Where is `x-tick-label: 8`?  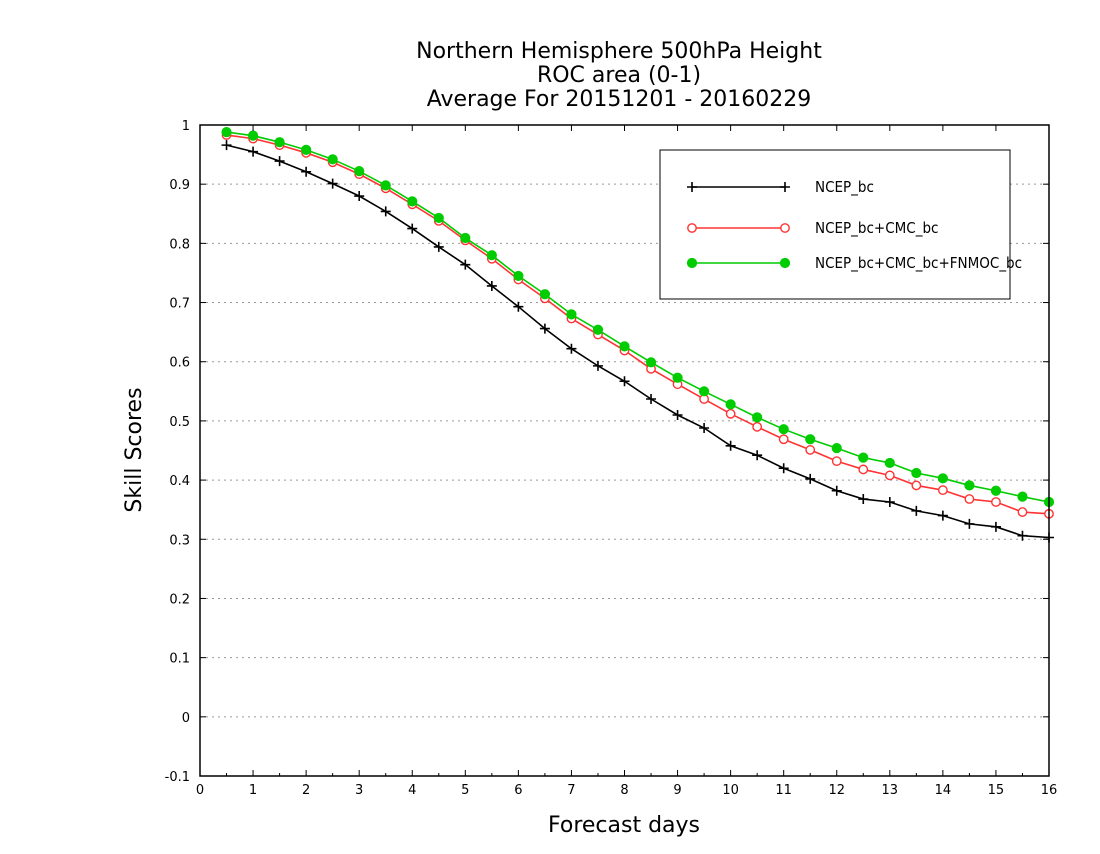 x-tick-label: 8 is located at coordinates (624, 790).